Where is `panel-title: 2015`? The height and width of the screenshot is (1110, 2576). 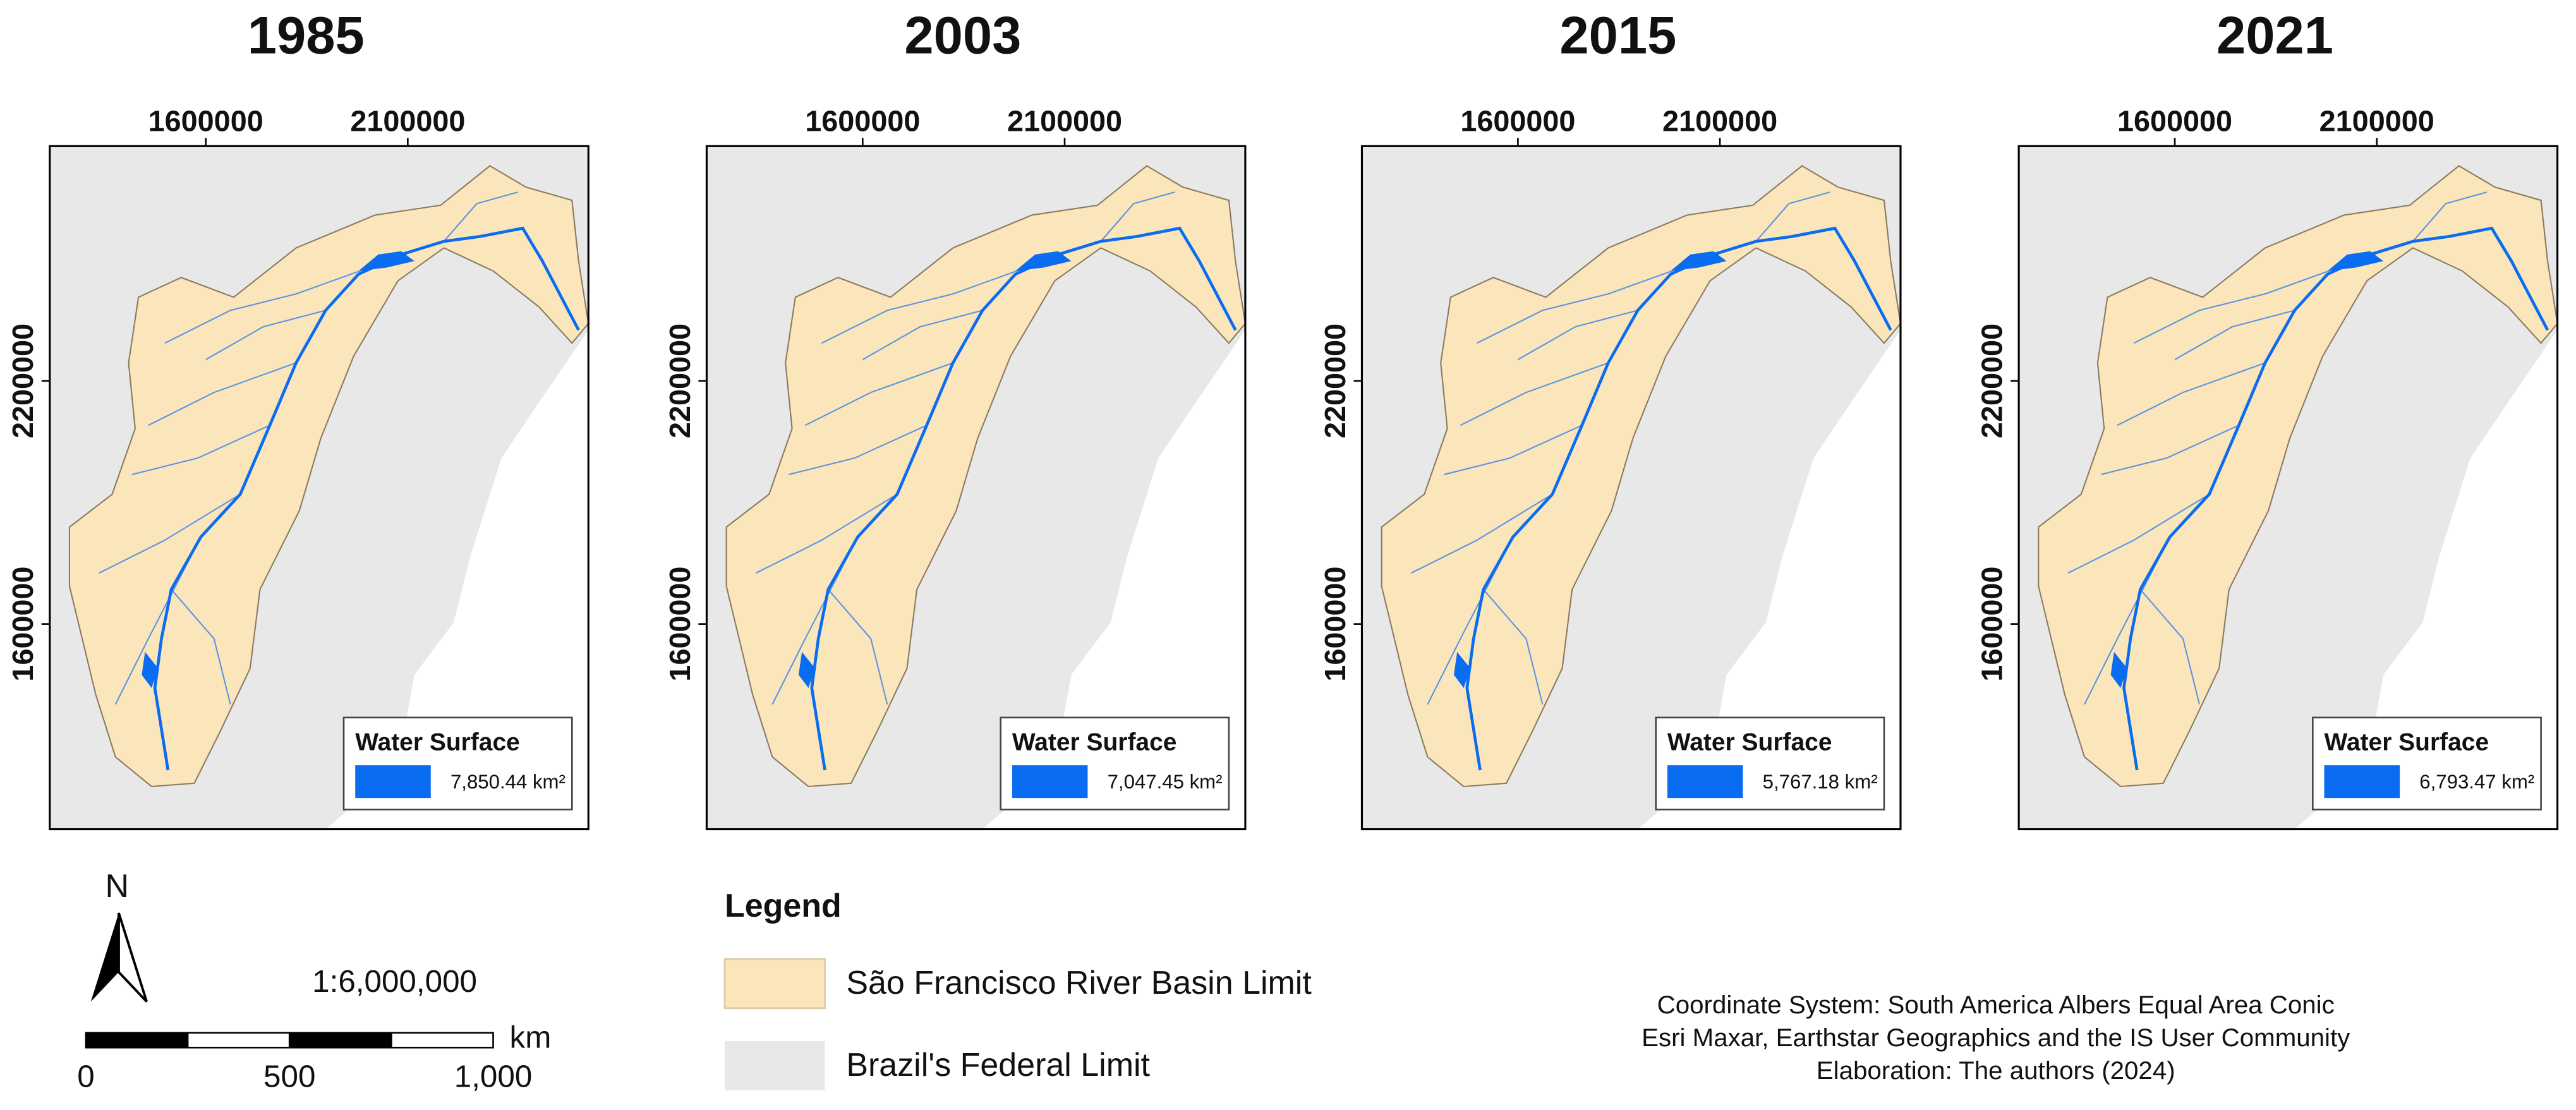
panel-title: 2015 is located at coordinates (1617, 35).